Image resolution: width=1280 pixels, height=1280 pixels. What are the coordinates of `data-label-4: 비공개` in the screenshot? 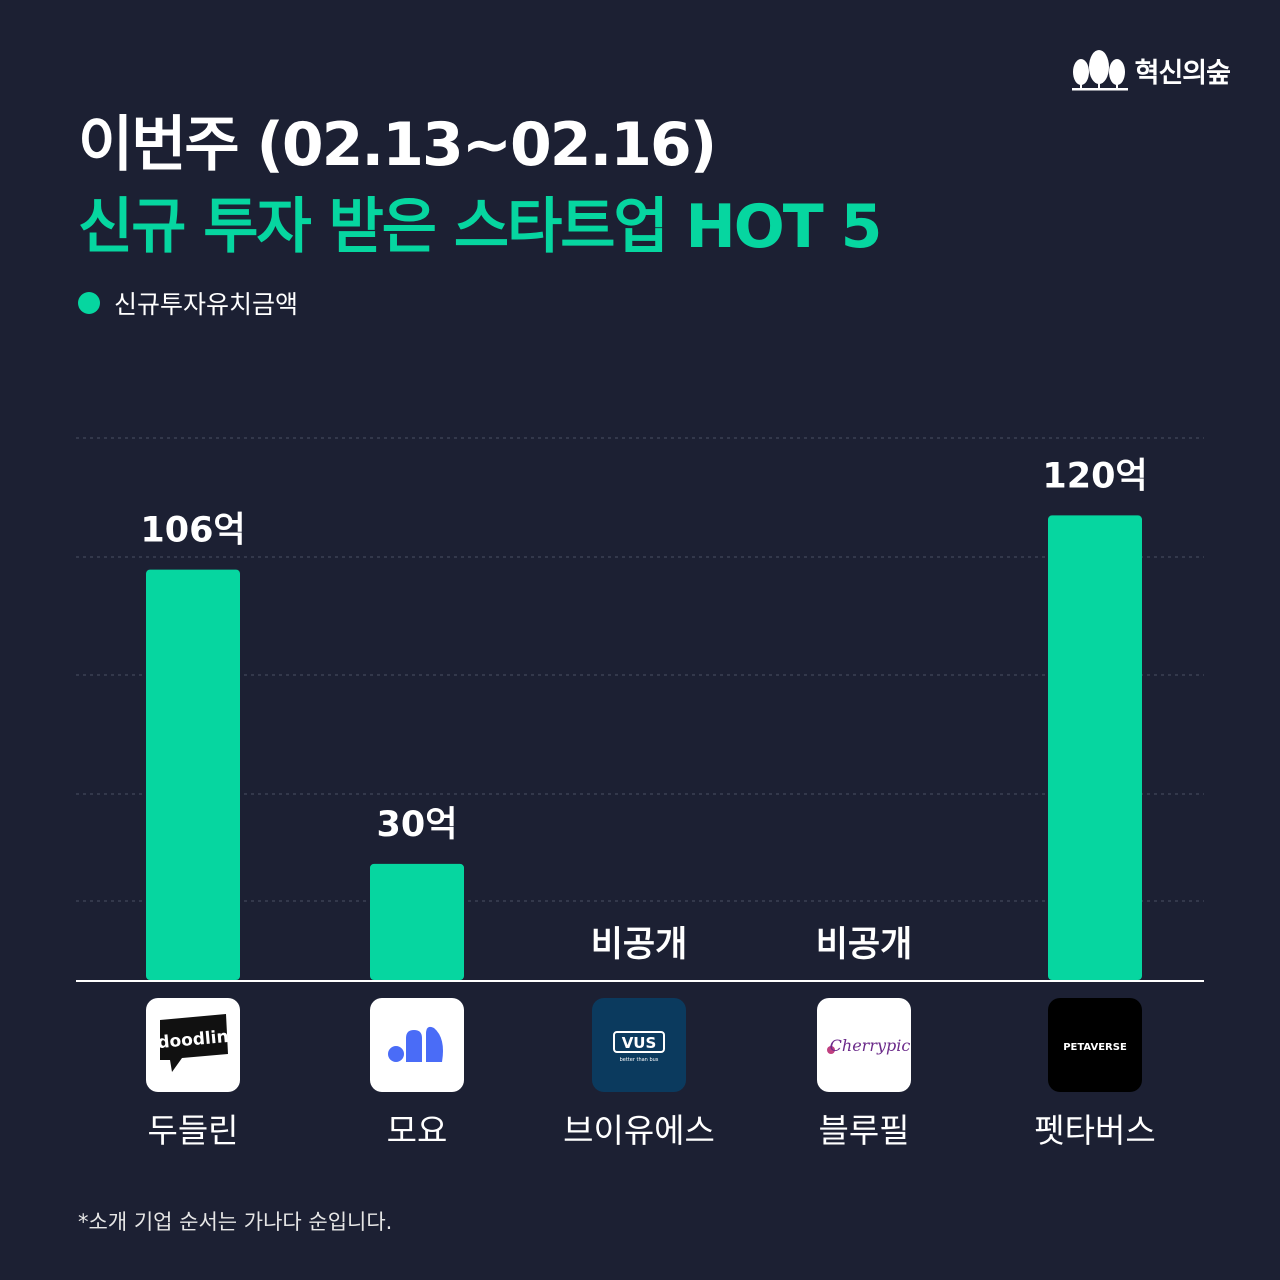 It's located at (864, 945).